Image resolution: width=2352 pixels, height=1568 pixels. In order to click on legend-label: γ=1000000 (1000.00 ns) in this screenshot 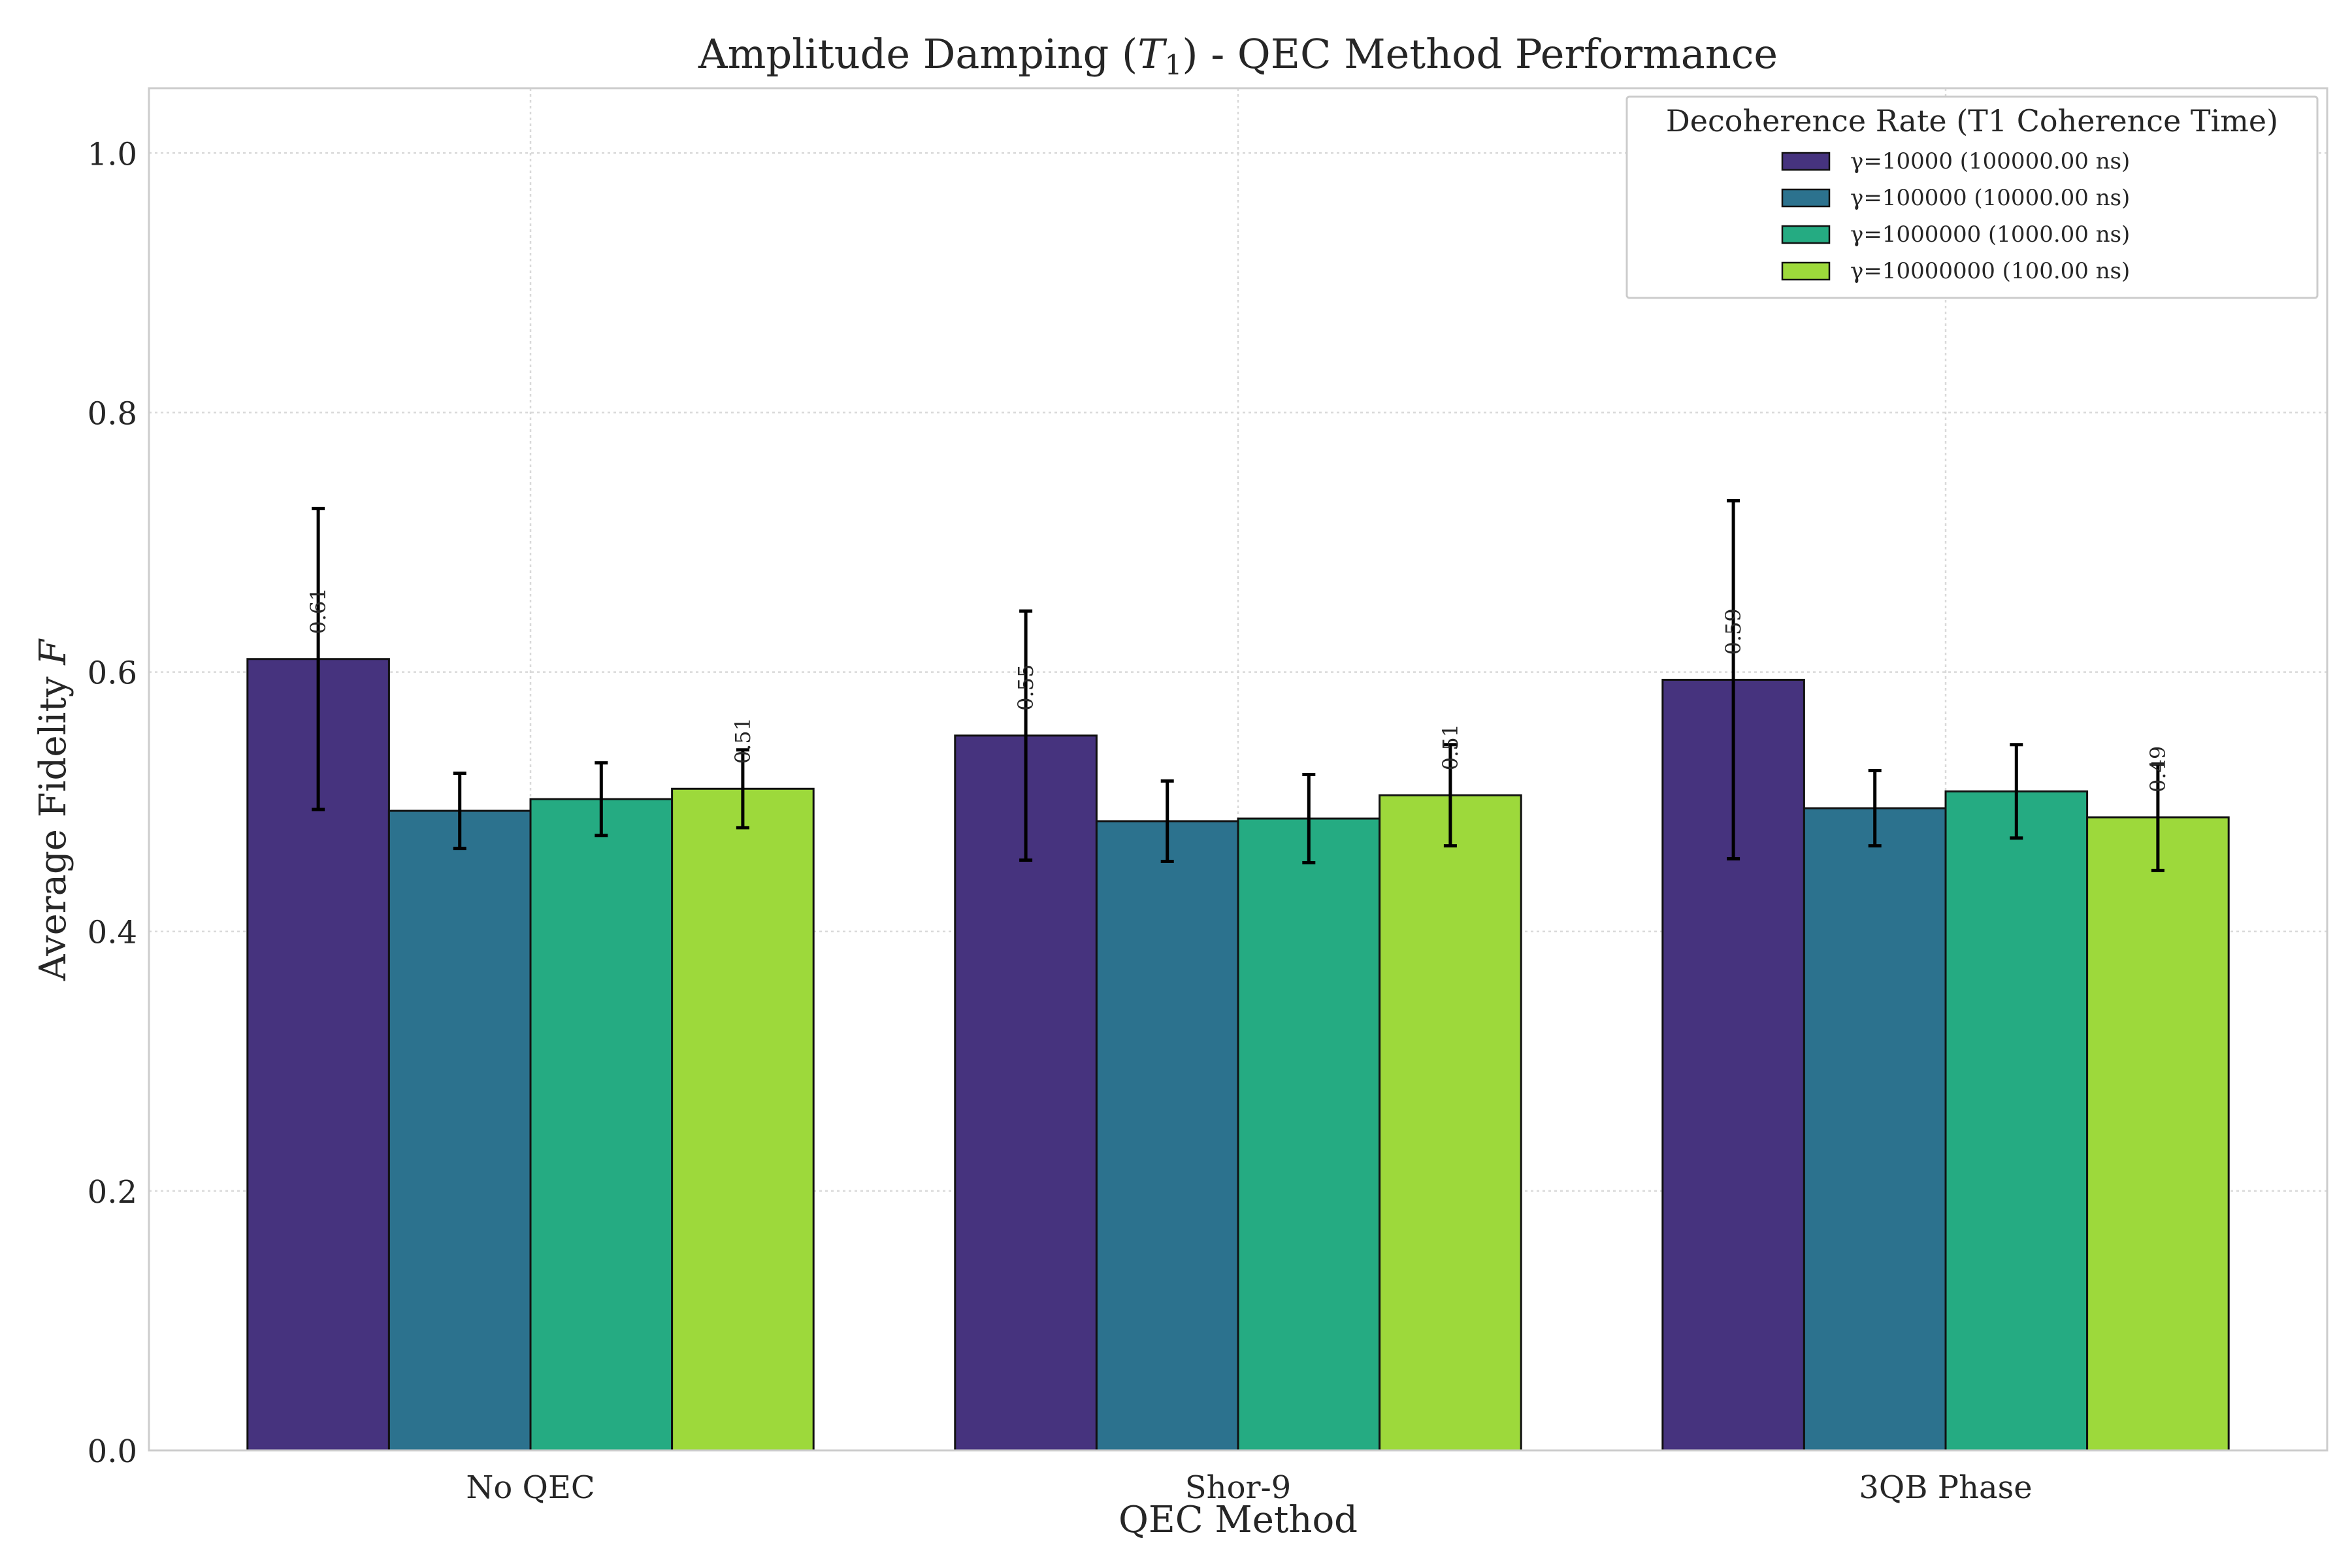, I will do `click(1990, 234)`.